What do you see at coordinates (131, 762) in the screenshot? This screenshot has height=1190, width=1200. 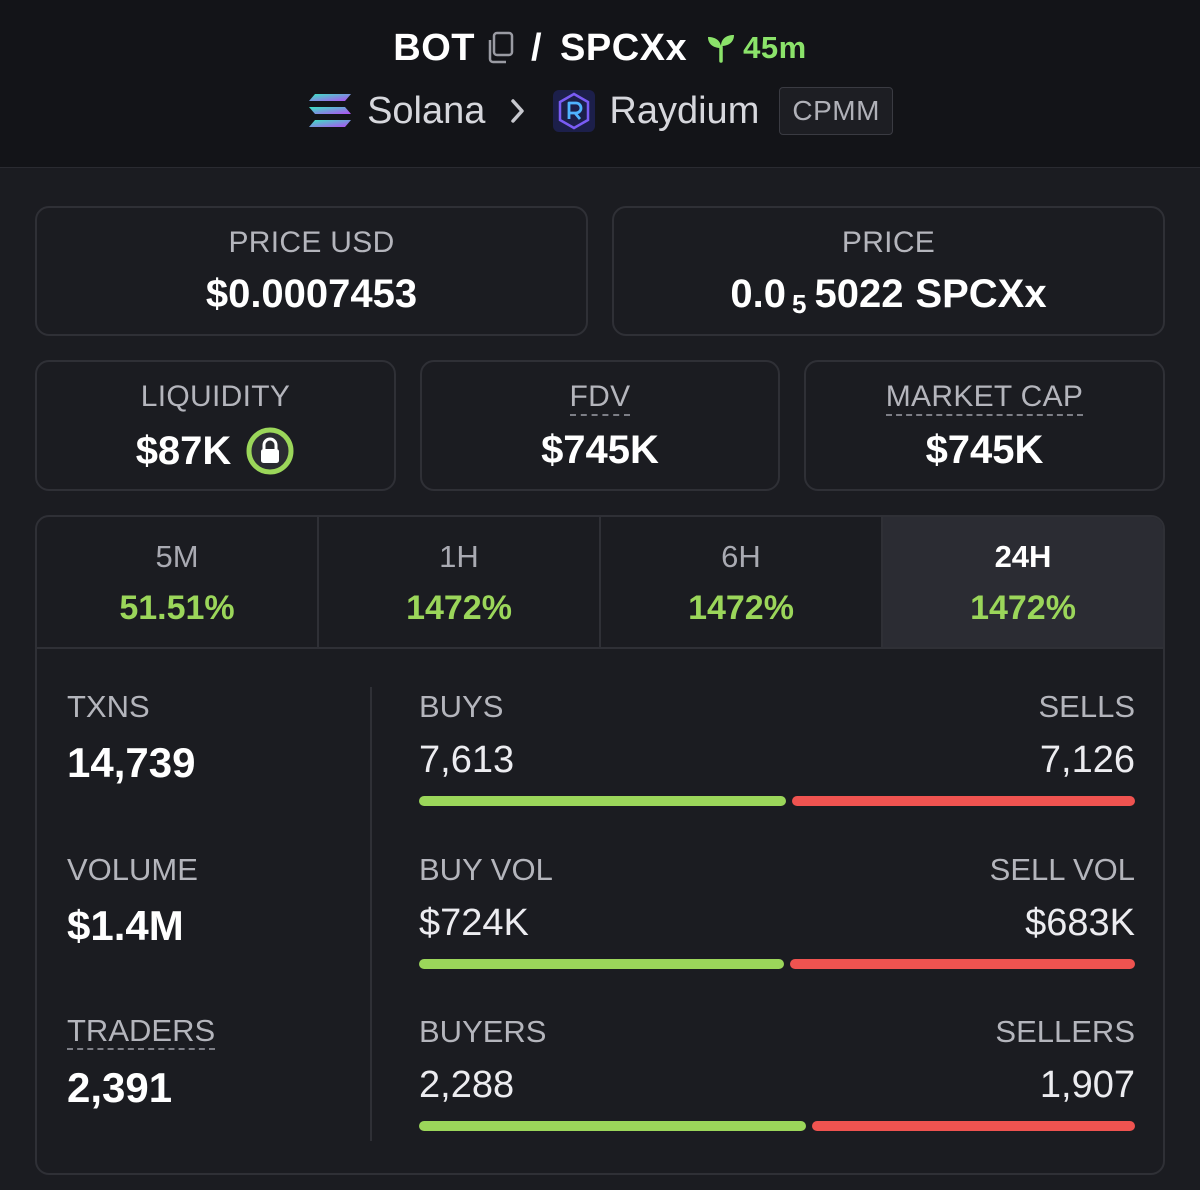 I see `txns-value: 14,739` at bounding box center [131, 762].